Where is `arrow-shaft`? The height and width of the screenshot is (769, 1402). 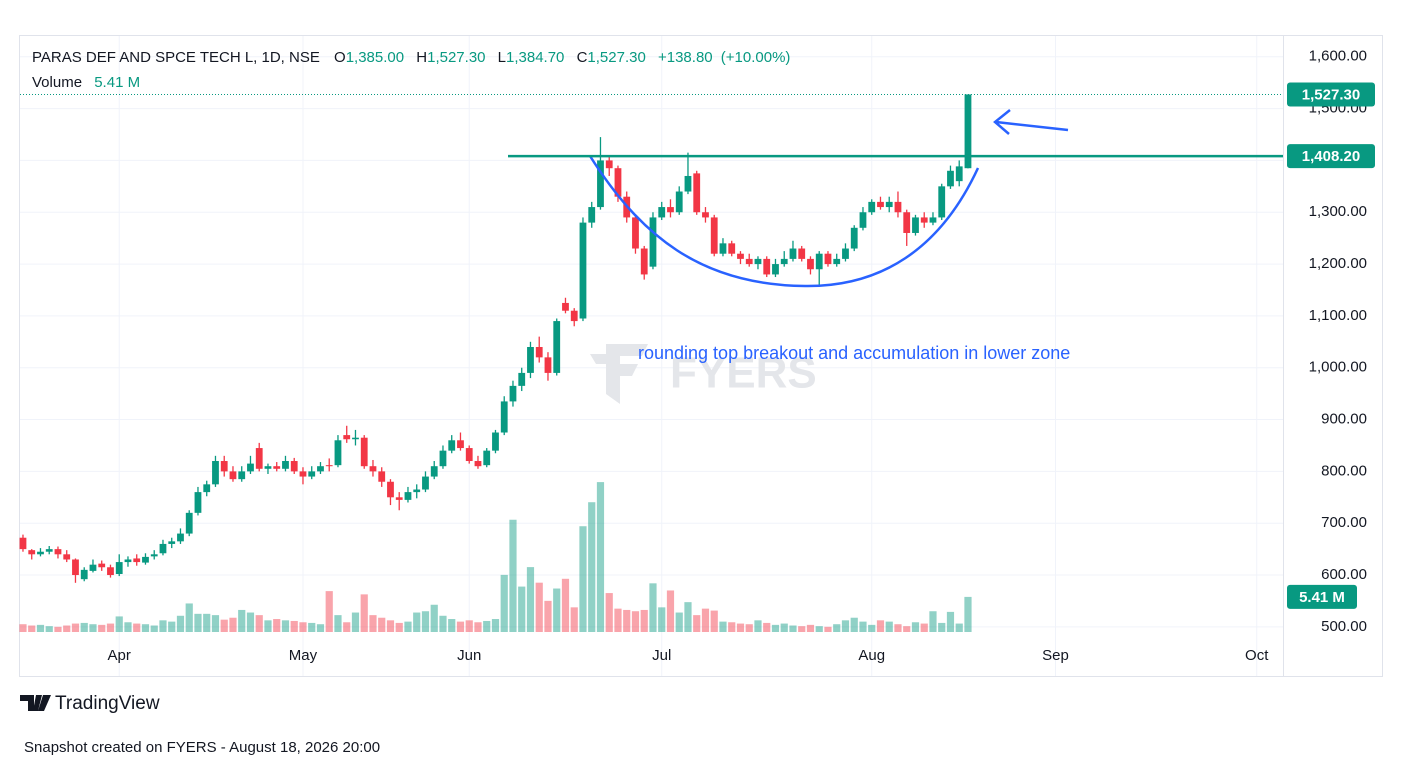 arrow-shaft is located at coordinates (1032, 126).